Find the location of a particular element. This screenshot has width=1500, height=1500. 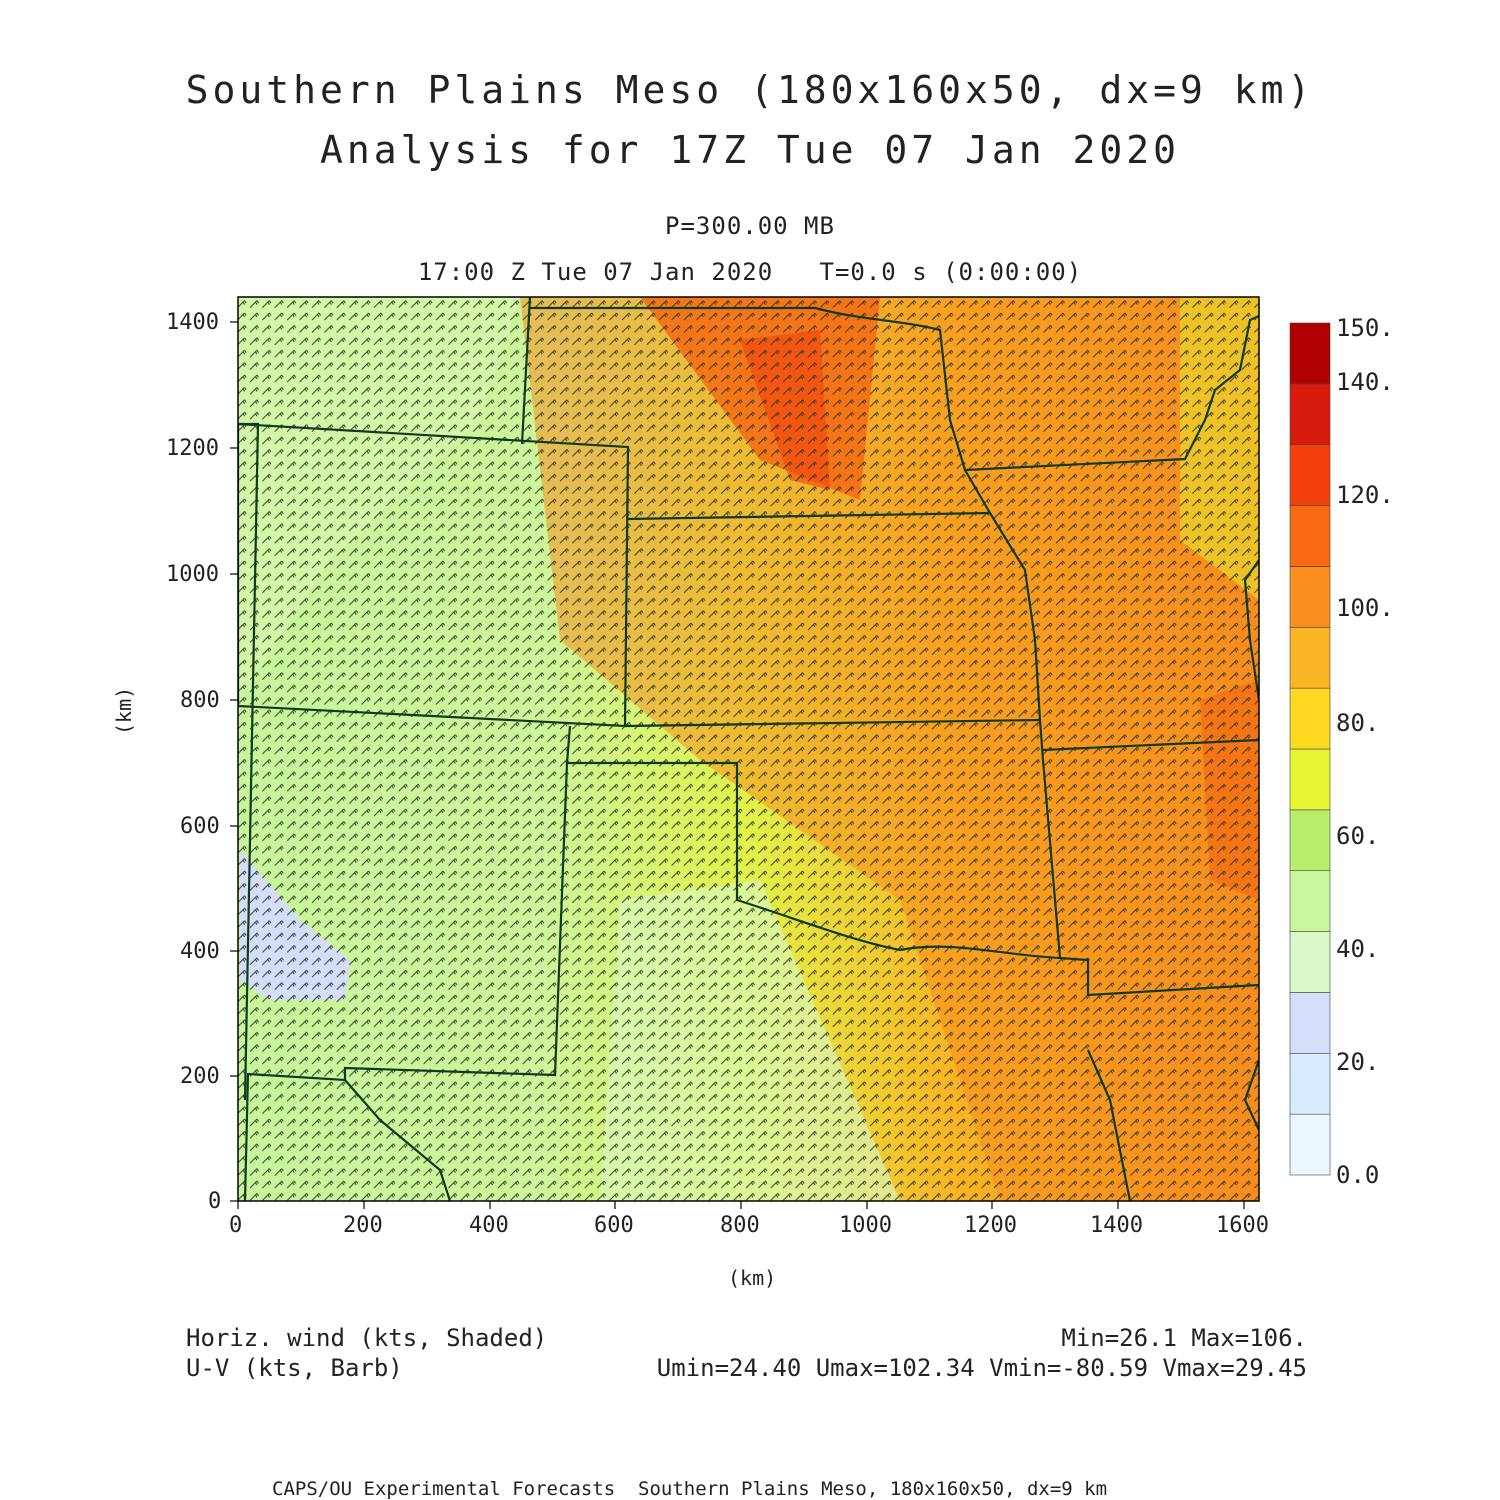

colorbar-label: 20. is located at coordinates (1358, 1062).